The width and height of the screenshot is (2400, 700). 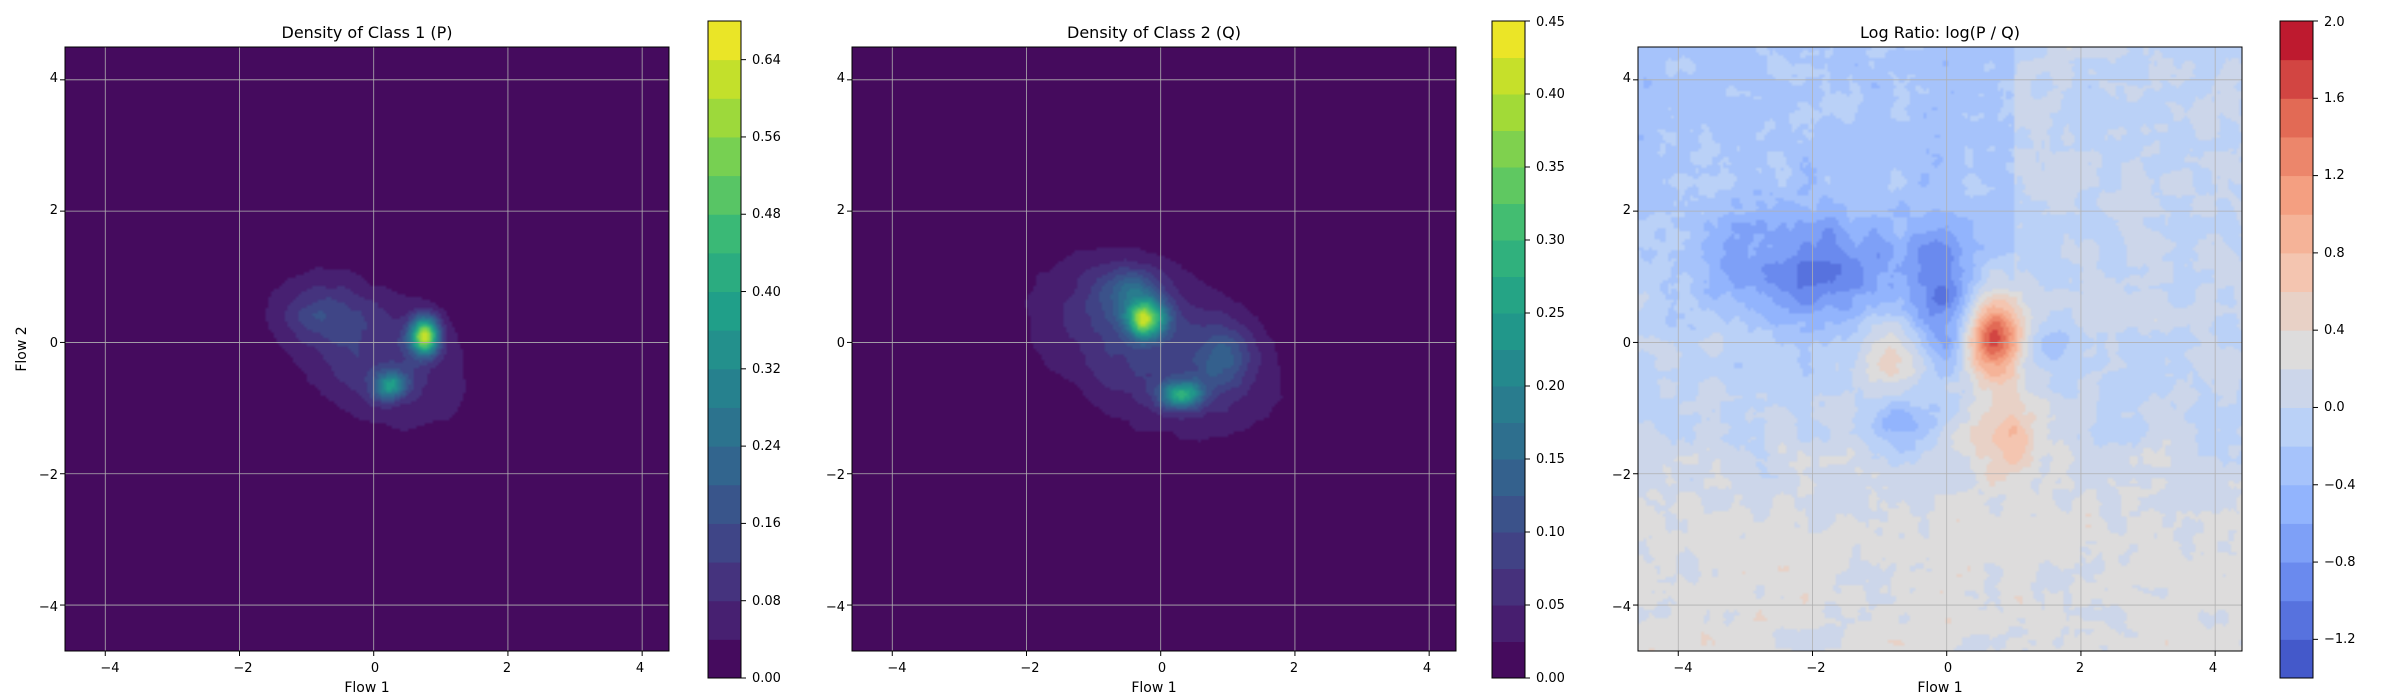 What do you see at coordinates (2334, 330) in the screenshot?
I see `panel-3-colorbar-tick-label: 0.4` at bounding box center [2334, 330].